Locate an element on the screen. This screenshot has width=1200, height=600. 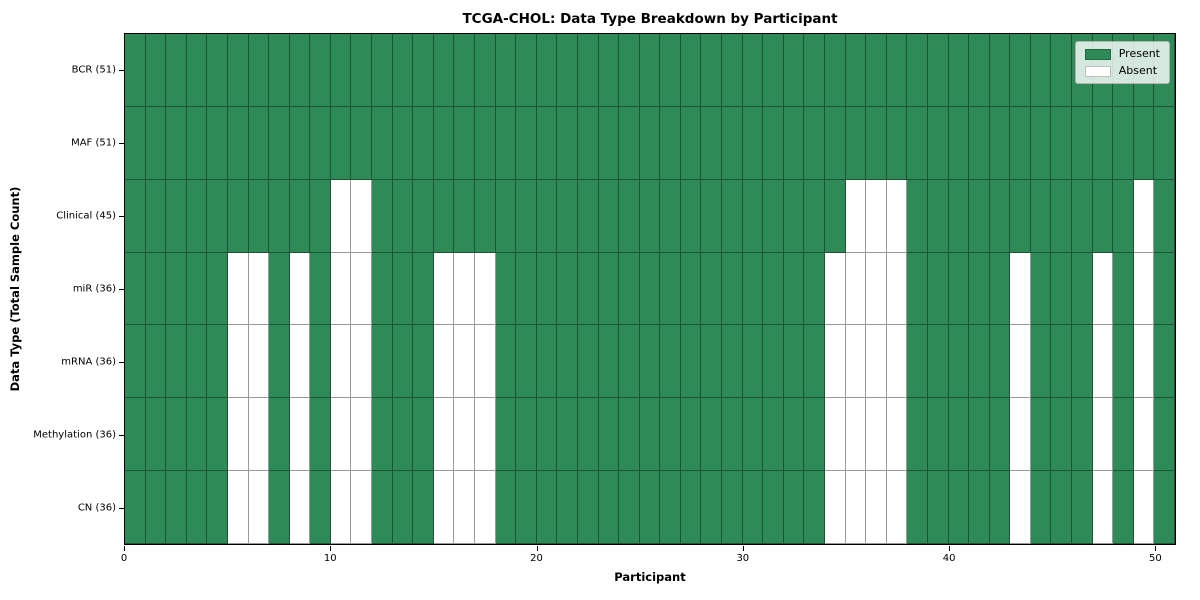
legend-swatch-absent is located at coordinates (1097, 71).